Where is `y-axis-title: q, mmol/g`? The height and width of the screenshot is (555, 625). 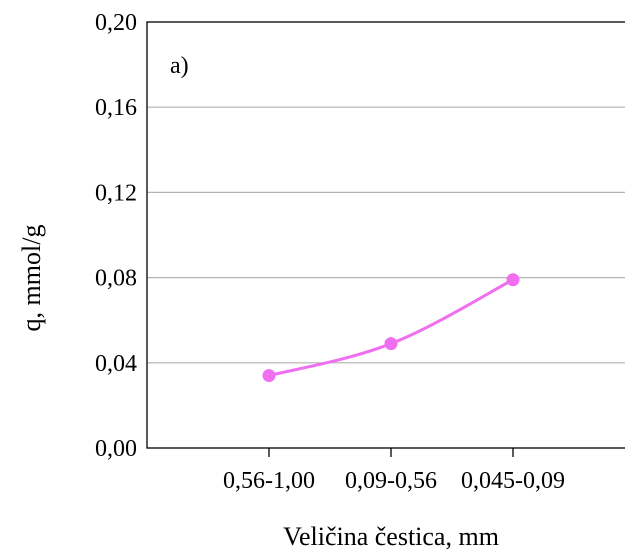 y-axis-title: q, mmol/g is located at coordinates (31, 278).